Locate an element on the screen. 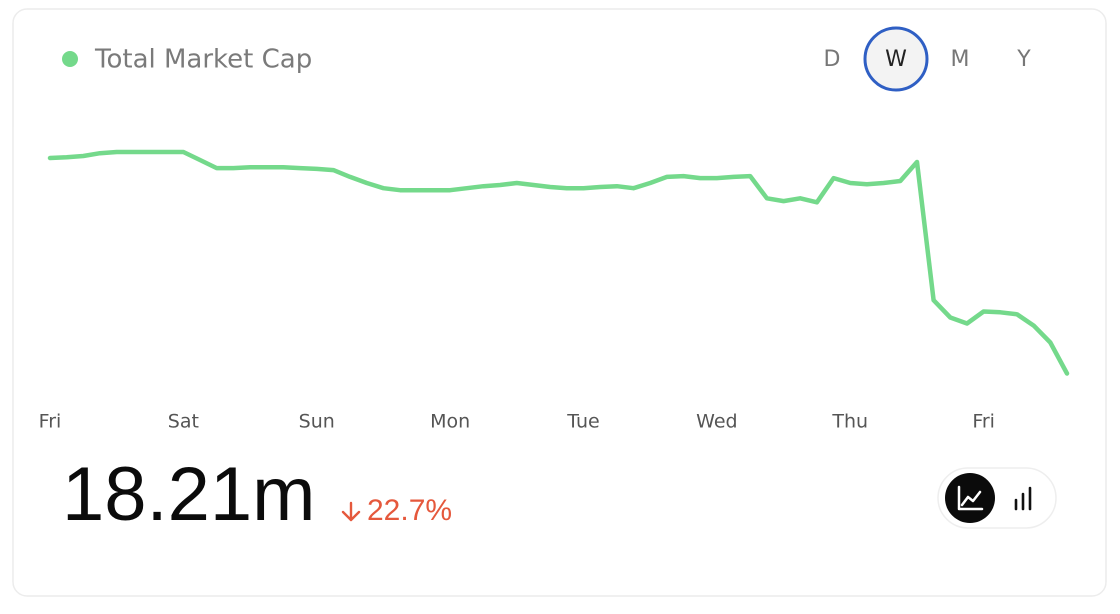 This screenshot has height=614, width=1120. x-tick-label: Tue is located at coordinates (582, 422).